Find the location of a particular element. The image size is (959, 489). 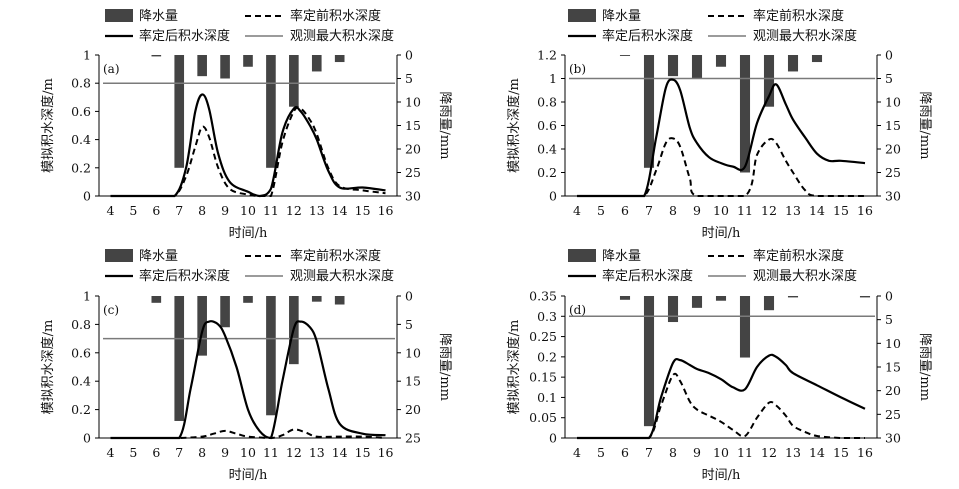

y-tick-label: 0.1 is located at coordinates (547, 397).